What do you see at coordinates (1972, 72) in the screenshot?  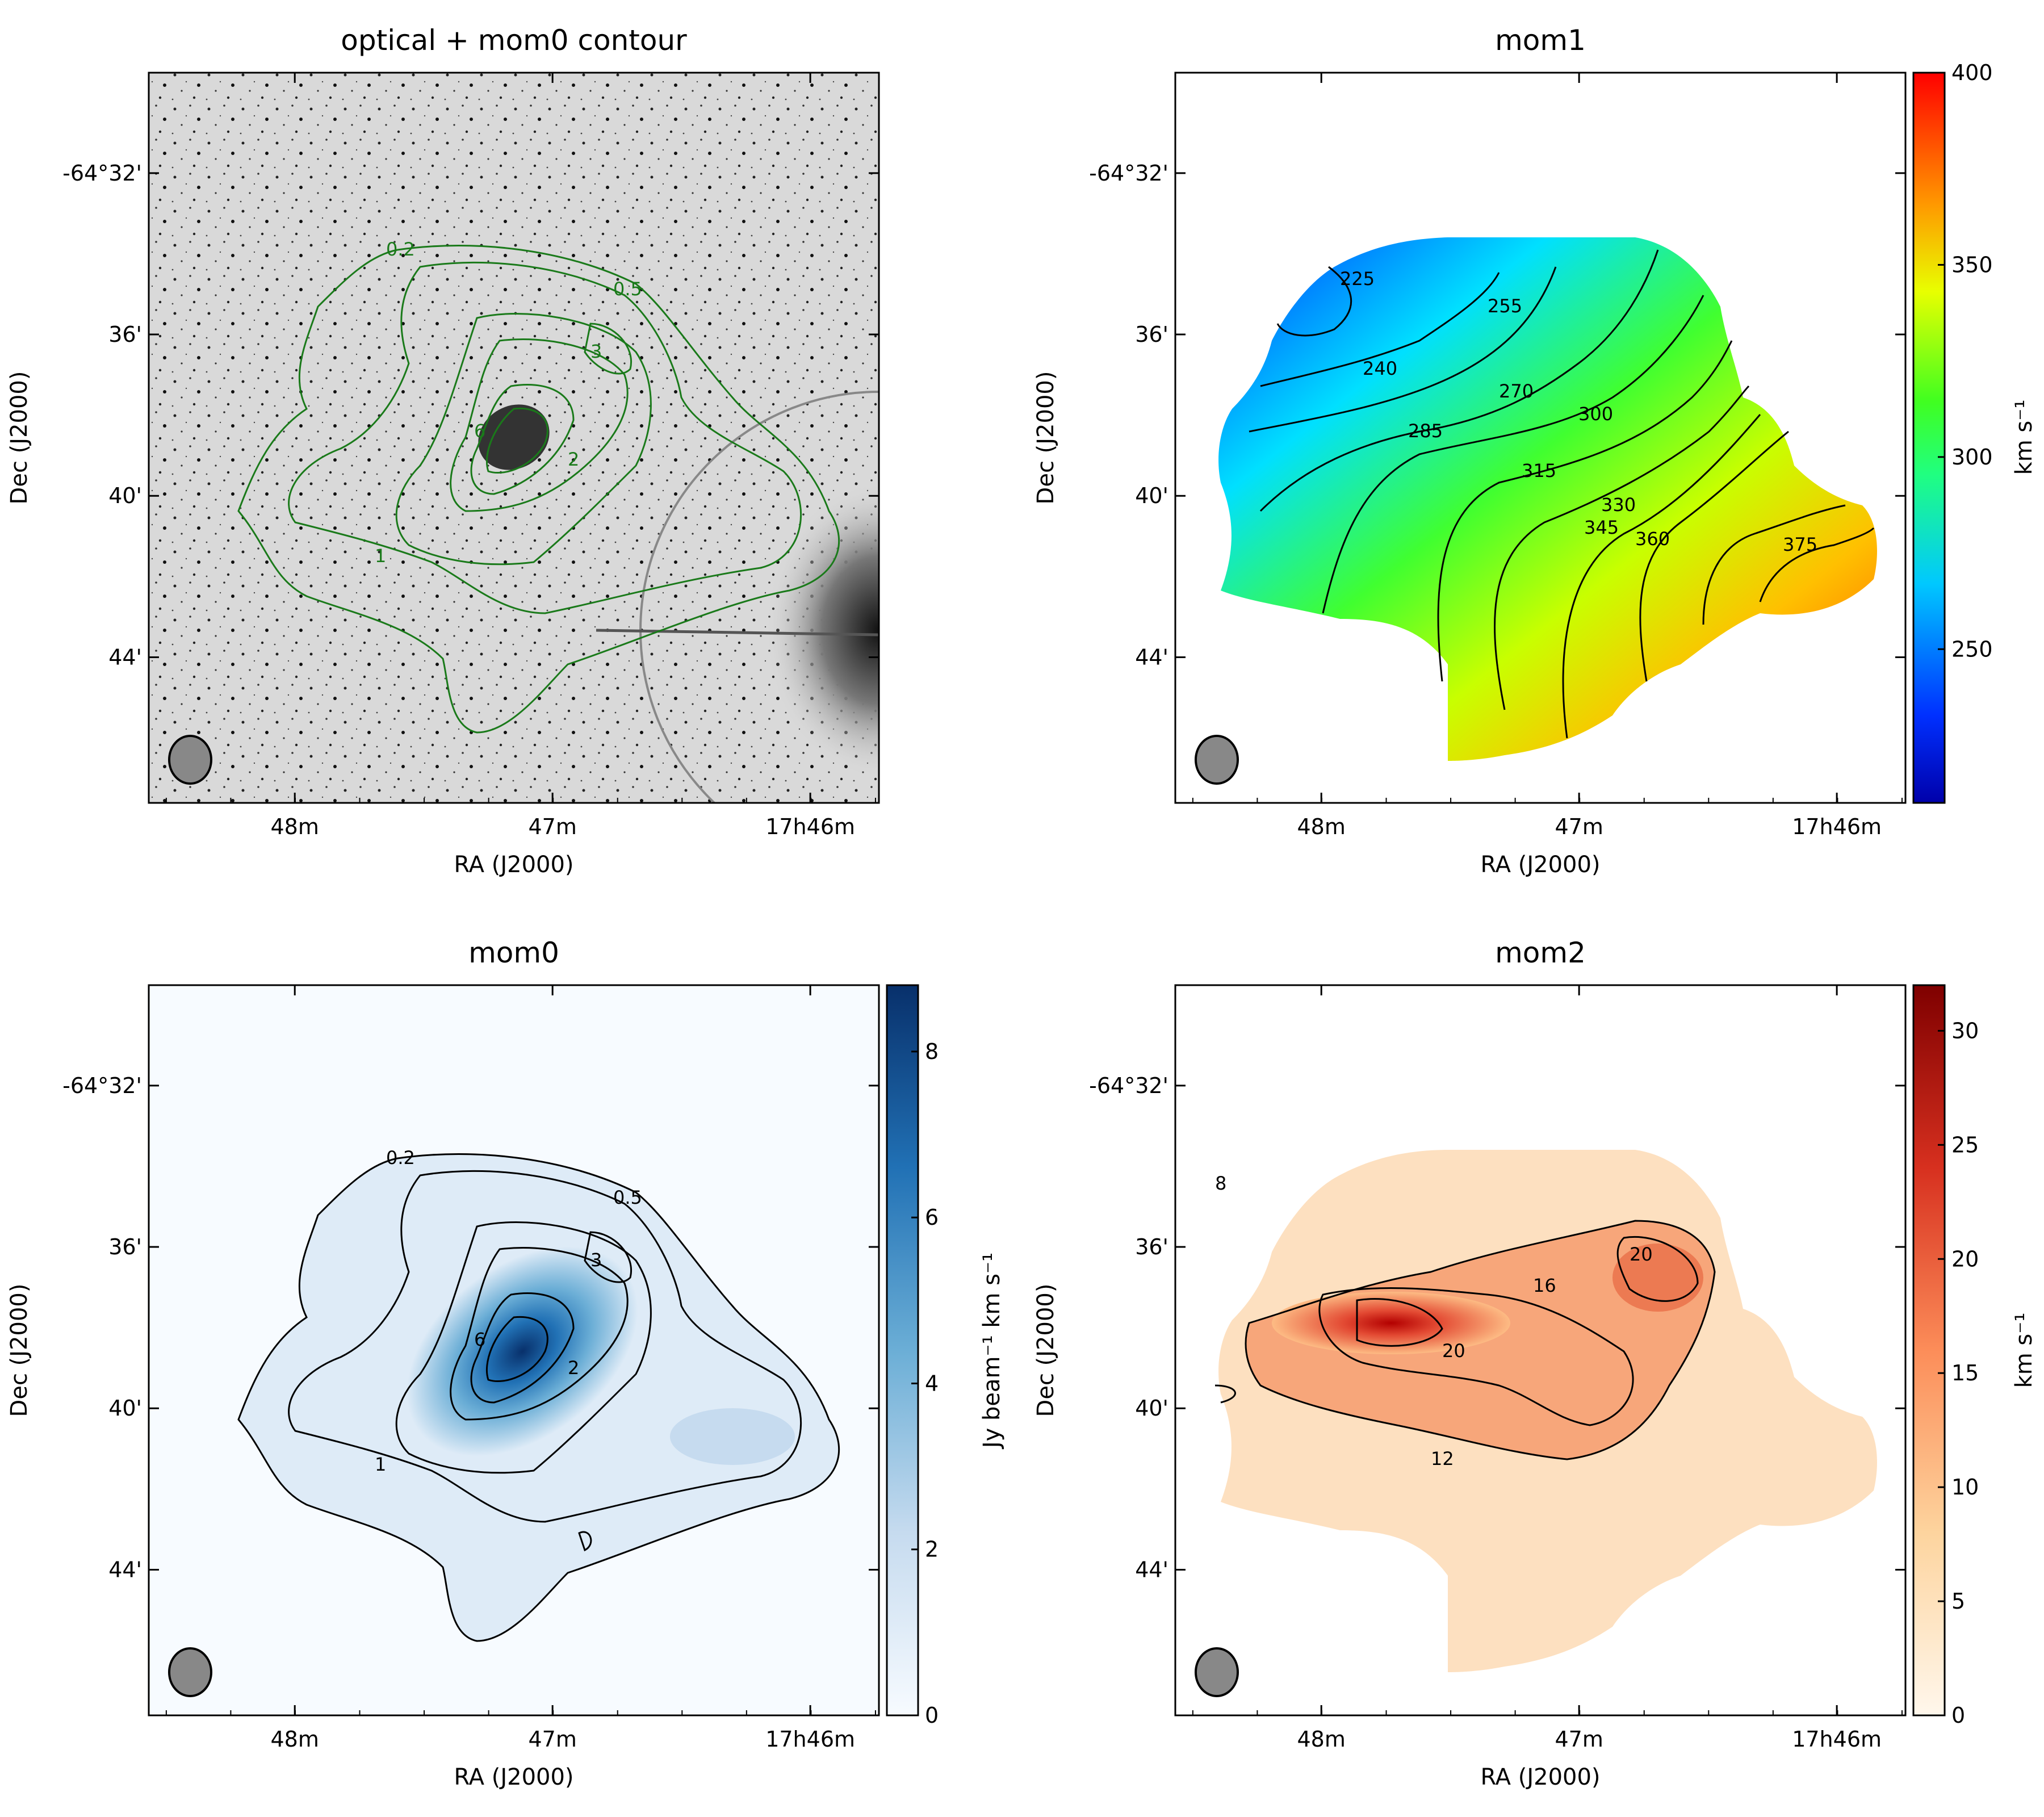 I see `colorbar-tick-label: 400` at bounding box center [1972, 72].